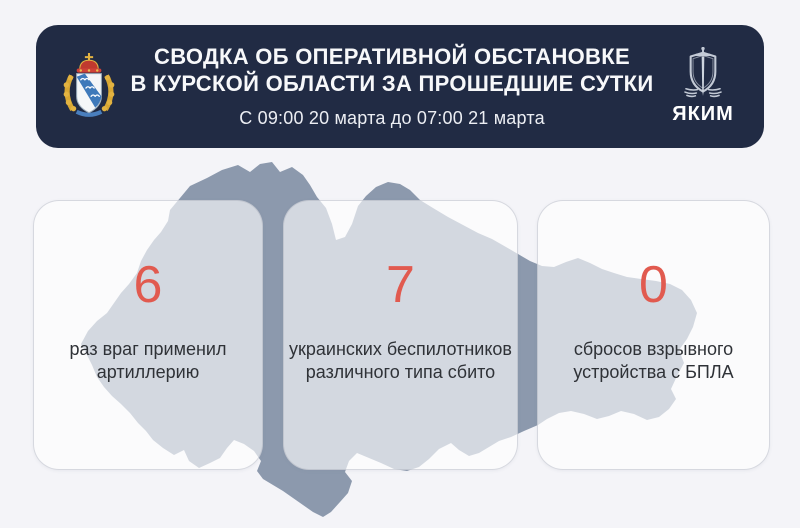 This screenshot has width=800, height=528. I want to click on stat-label-line1: сбросов взрывного, so click(653, 349).